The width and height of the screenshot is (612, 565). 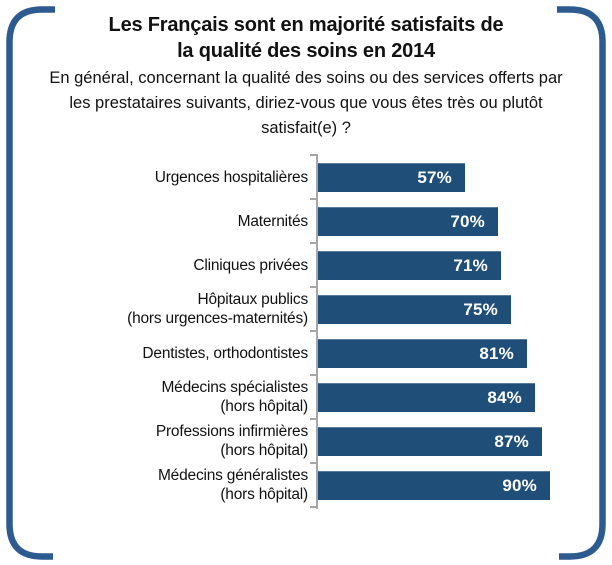 I want to click on bar-value-label: 90%, so click(x=519, y=485).